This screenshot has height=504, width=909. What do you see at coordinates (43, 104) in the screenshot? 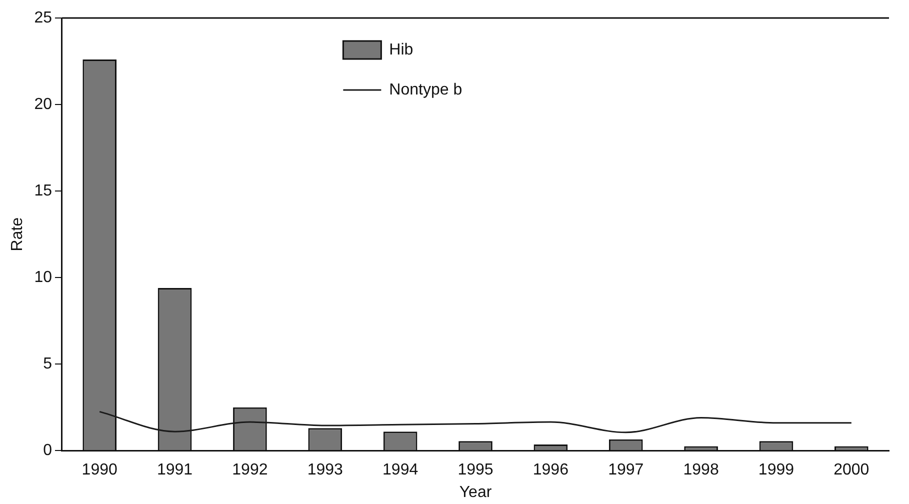
I see `y-tick-label: 20` at bounding box center [43, 104].